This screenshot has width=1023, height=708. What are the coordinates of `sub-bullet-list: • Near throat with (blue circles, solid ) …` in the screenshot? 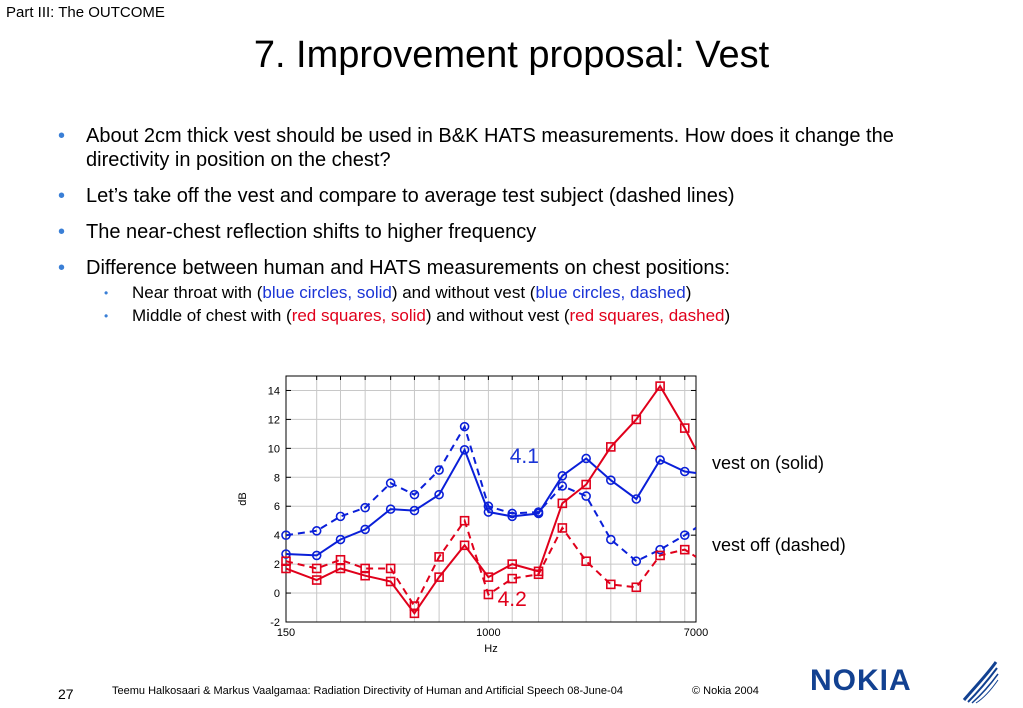 It's located at (531, 304).